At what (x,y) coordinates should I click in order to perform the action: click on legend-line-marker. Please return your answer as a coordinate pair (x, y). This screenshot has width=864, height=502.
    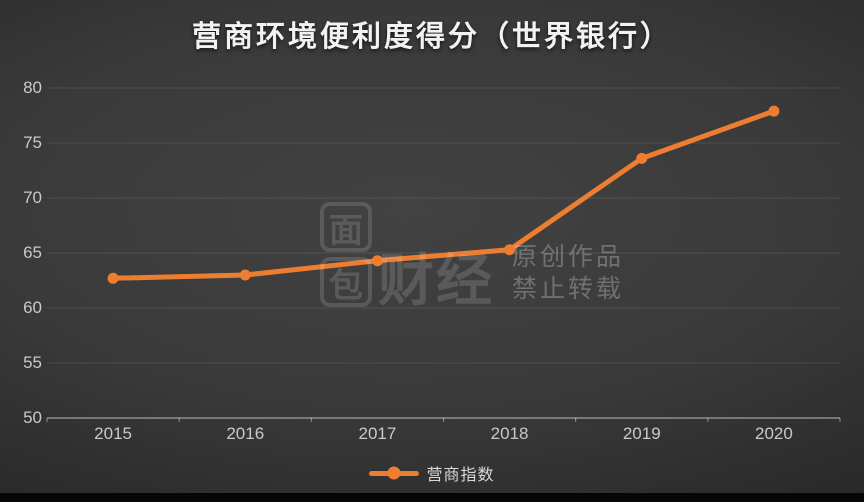
    Looking at the image, I should click on (394, 473).